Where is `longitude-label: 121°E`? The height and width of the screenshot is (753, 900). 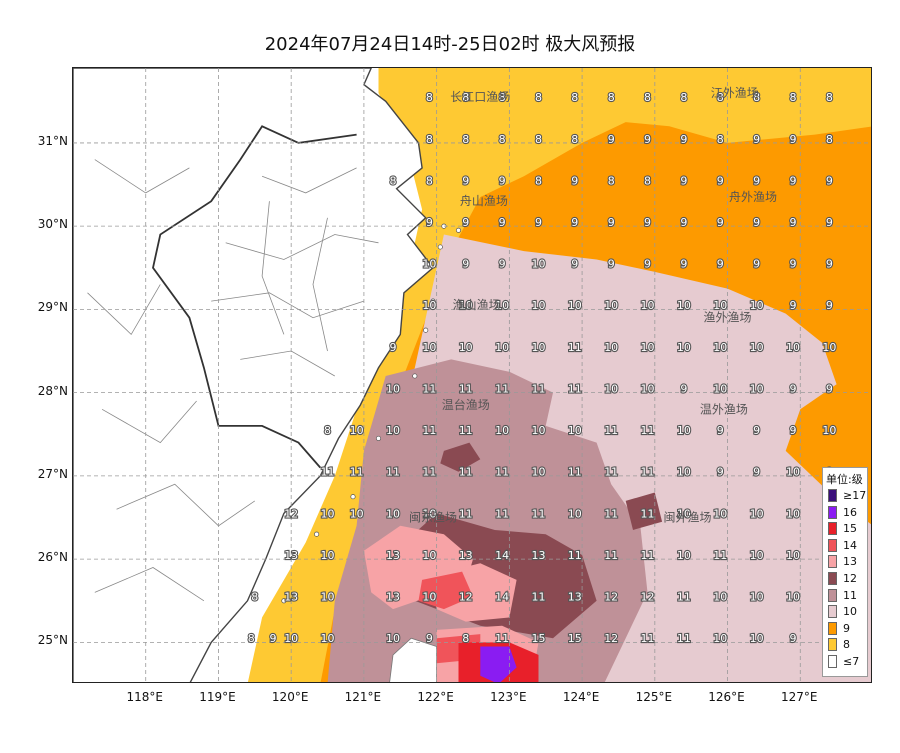 longitude-label: 121°E is located at coordinates (363, 697).